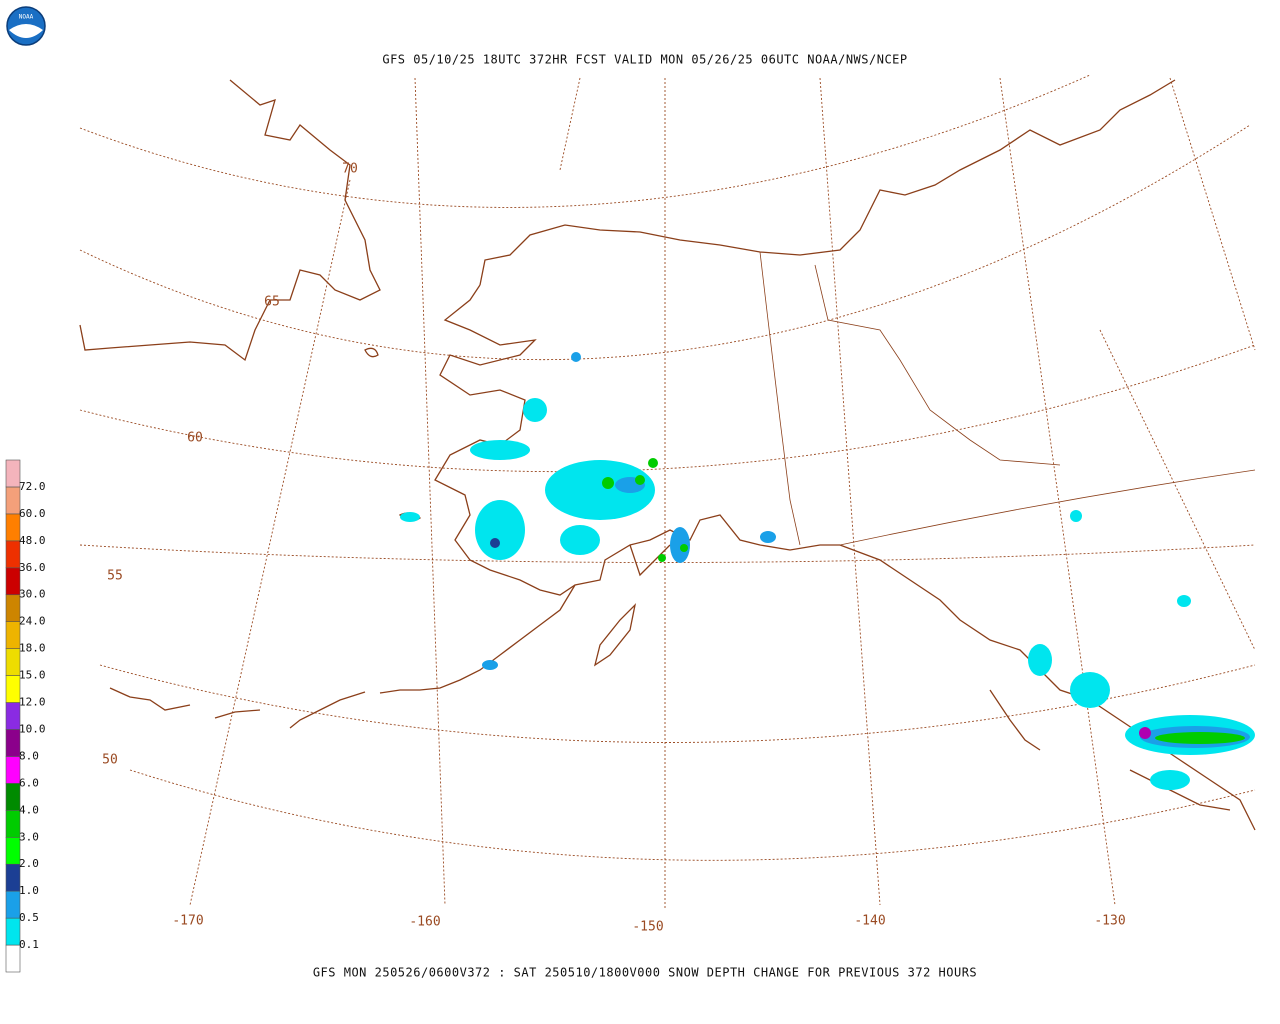 The image size is (1280, 1024). Describe the element at coordinates (26, 17) in the screenshot. I see `logo-text: NOAA` at that location.